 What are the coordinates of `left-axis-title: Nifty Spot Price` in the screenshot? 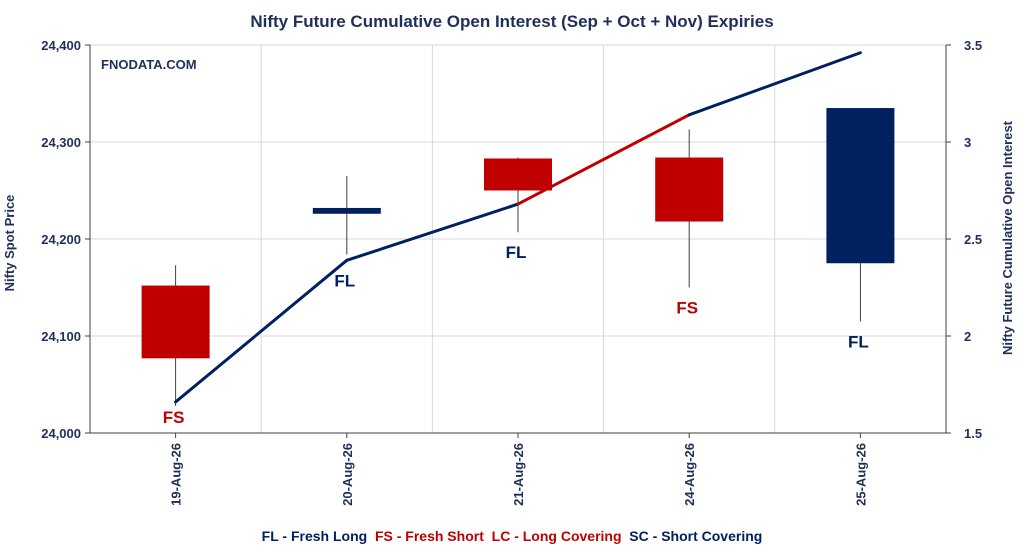 It's located at (9, 243).